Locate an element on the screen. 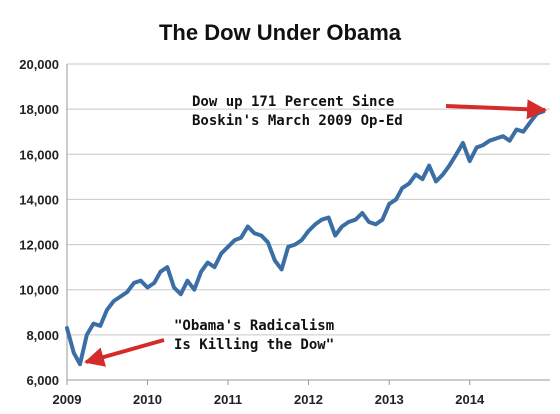 The image size is (560, 414). x-tick-label: 2014 is located at coordinates (470, 399).